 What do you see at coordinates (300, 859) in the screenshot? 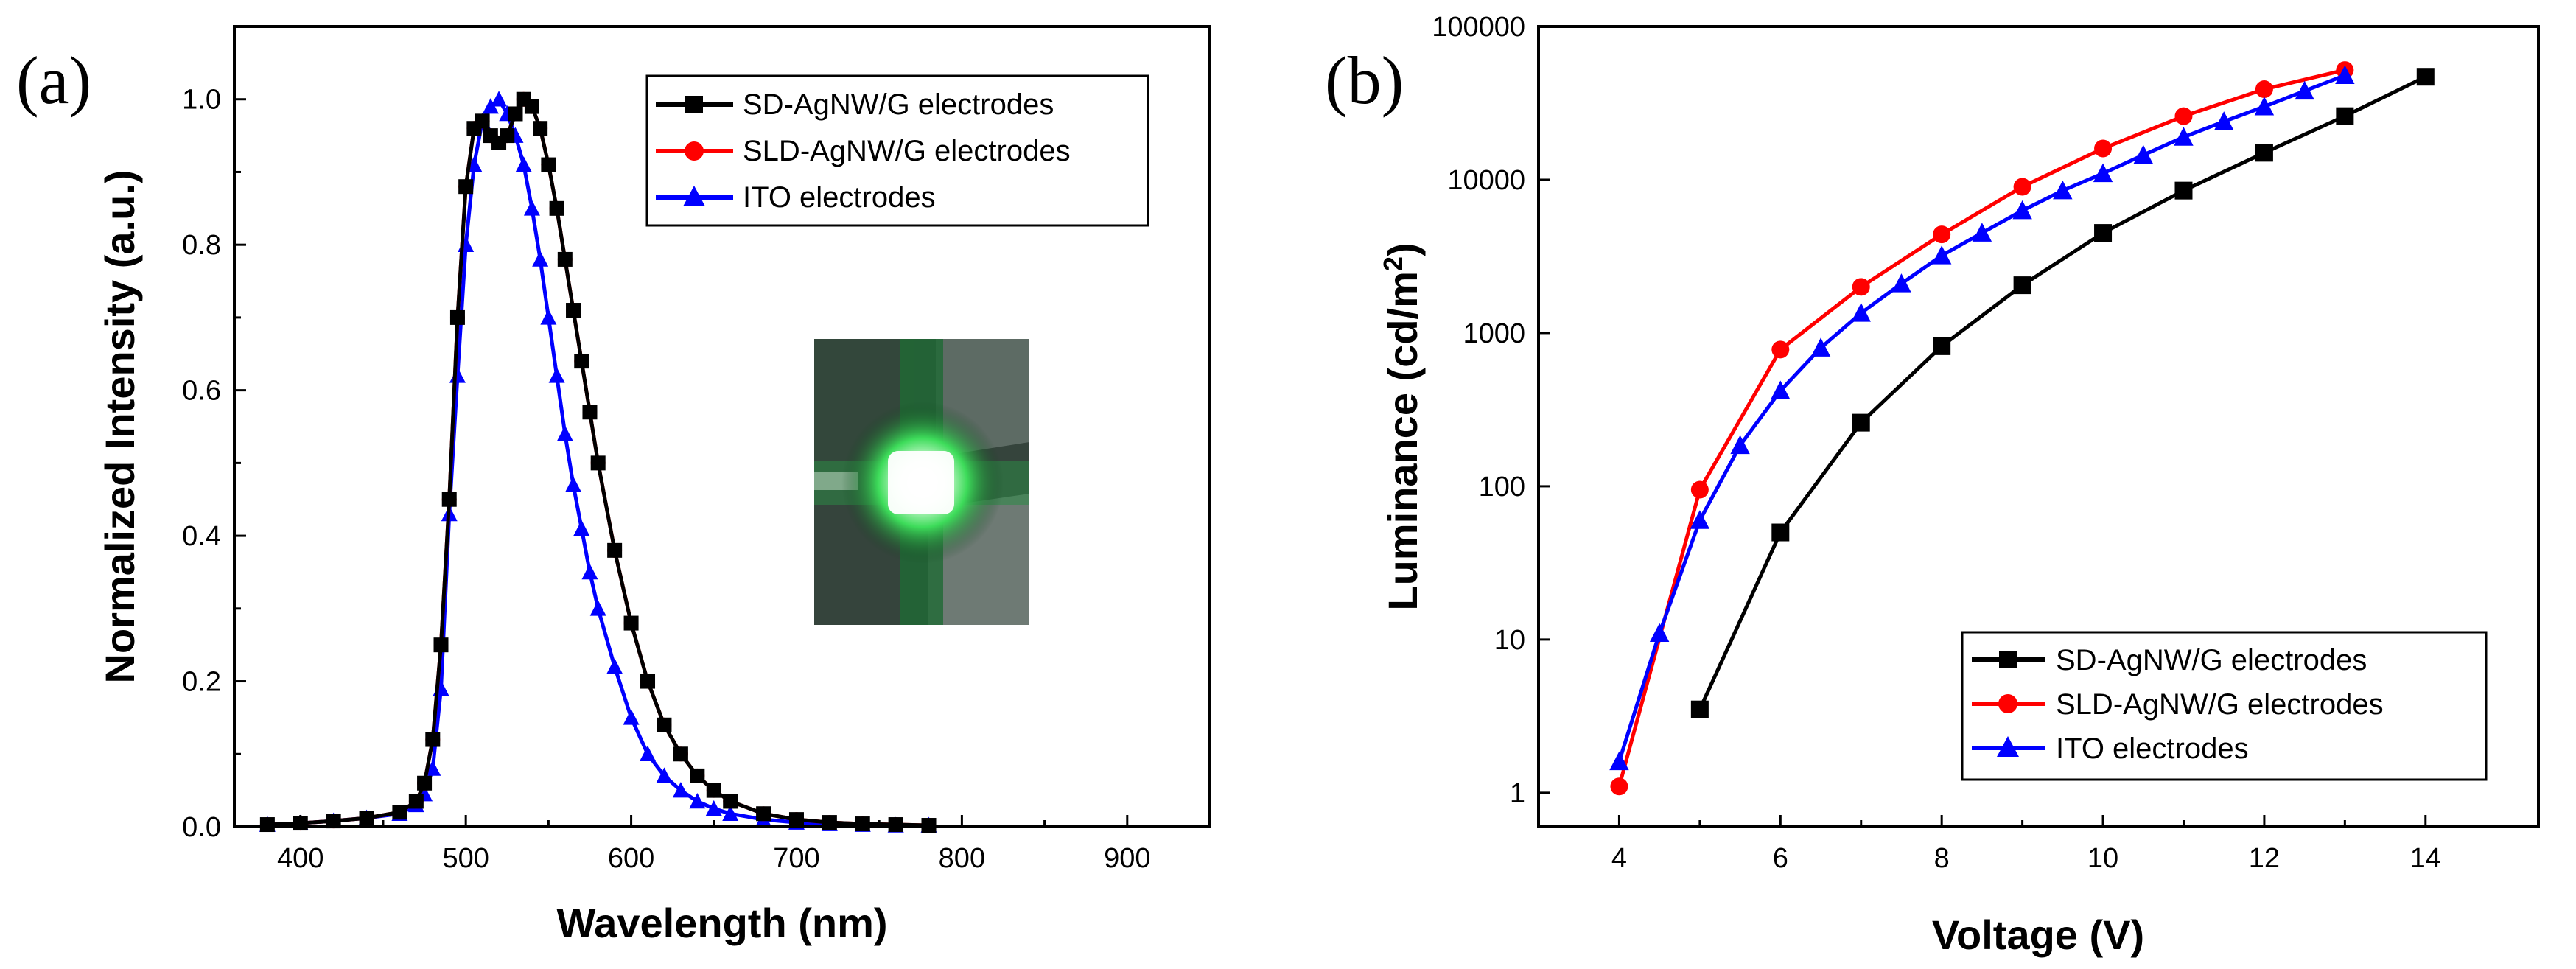
I see `x-tick-label-a-0: 400` at bounding box center [300, 859].